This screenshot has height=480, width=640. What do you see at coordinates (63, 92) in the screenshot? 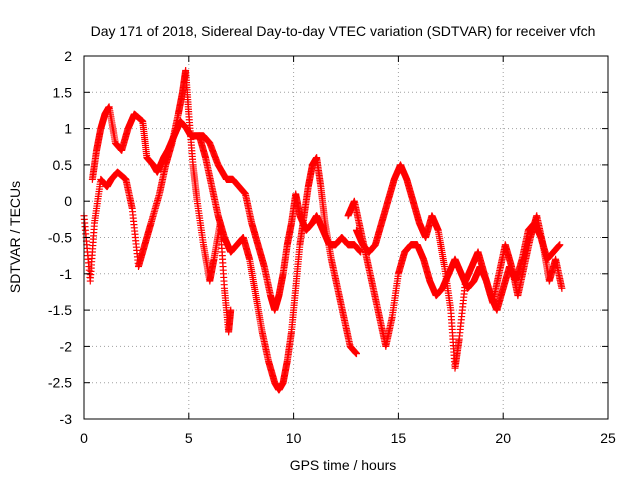
I see `y-tick-label: 1.5` at bounding box center [63, 92].